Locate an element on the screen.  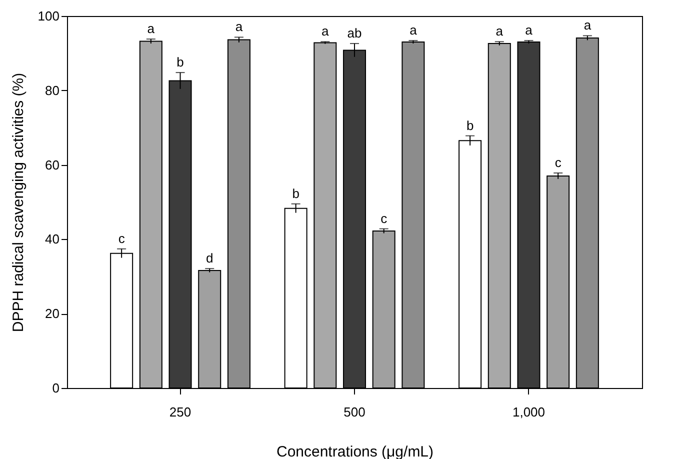
x-tick-label: 250 is located at coordinates (180, 412).